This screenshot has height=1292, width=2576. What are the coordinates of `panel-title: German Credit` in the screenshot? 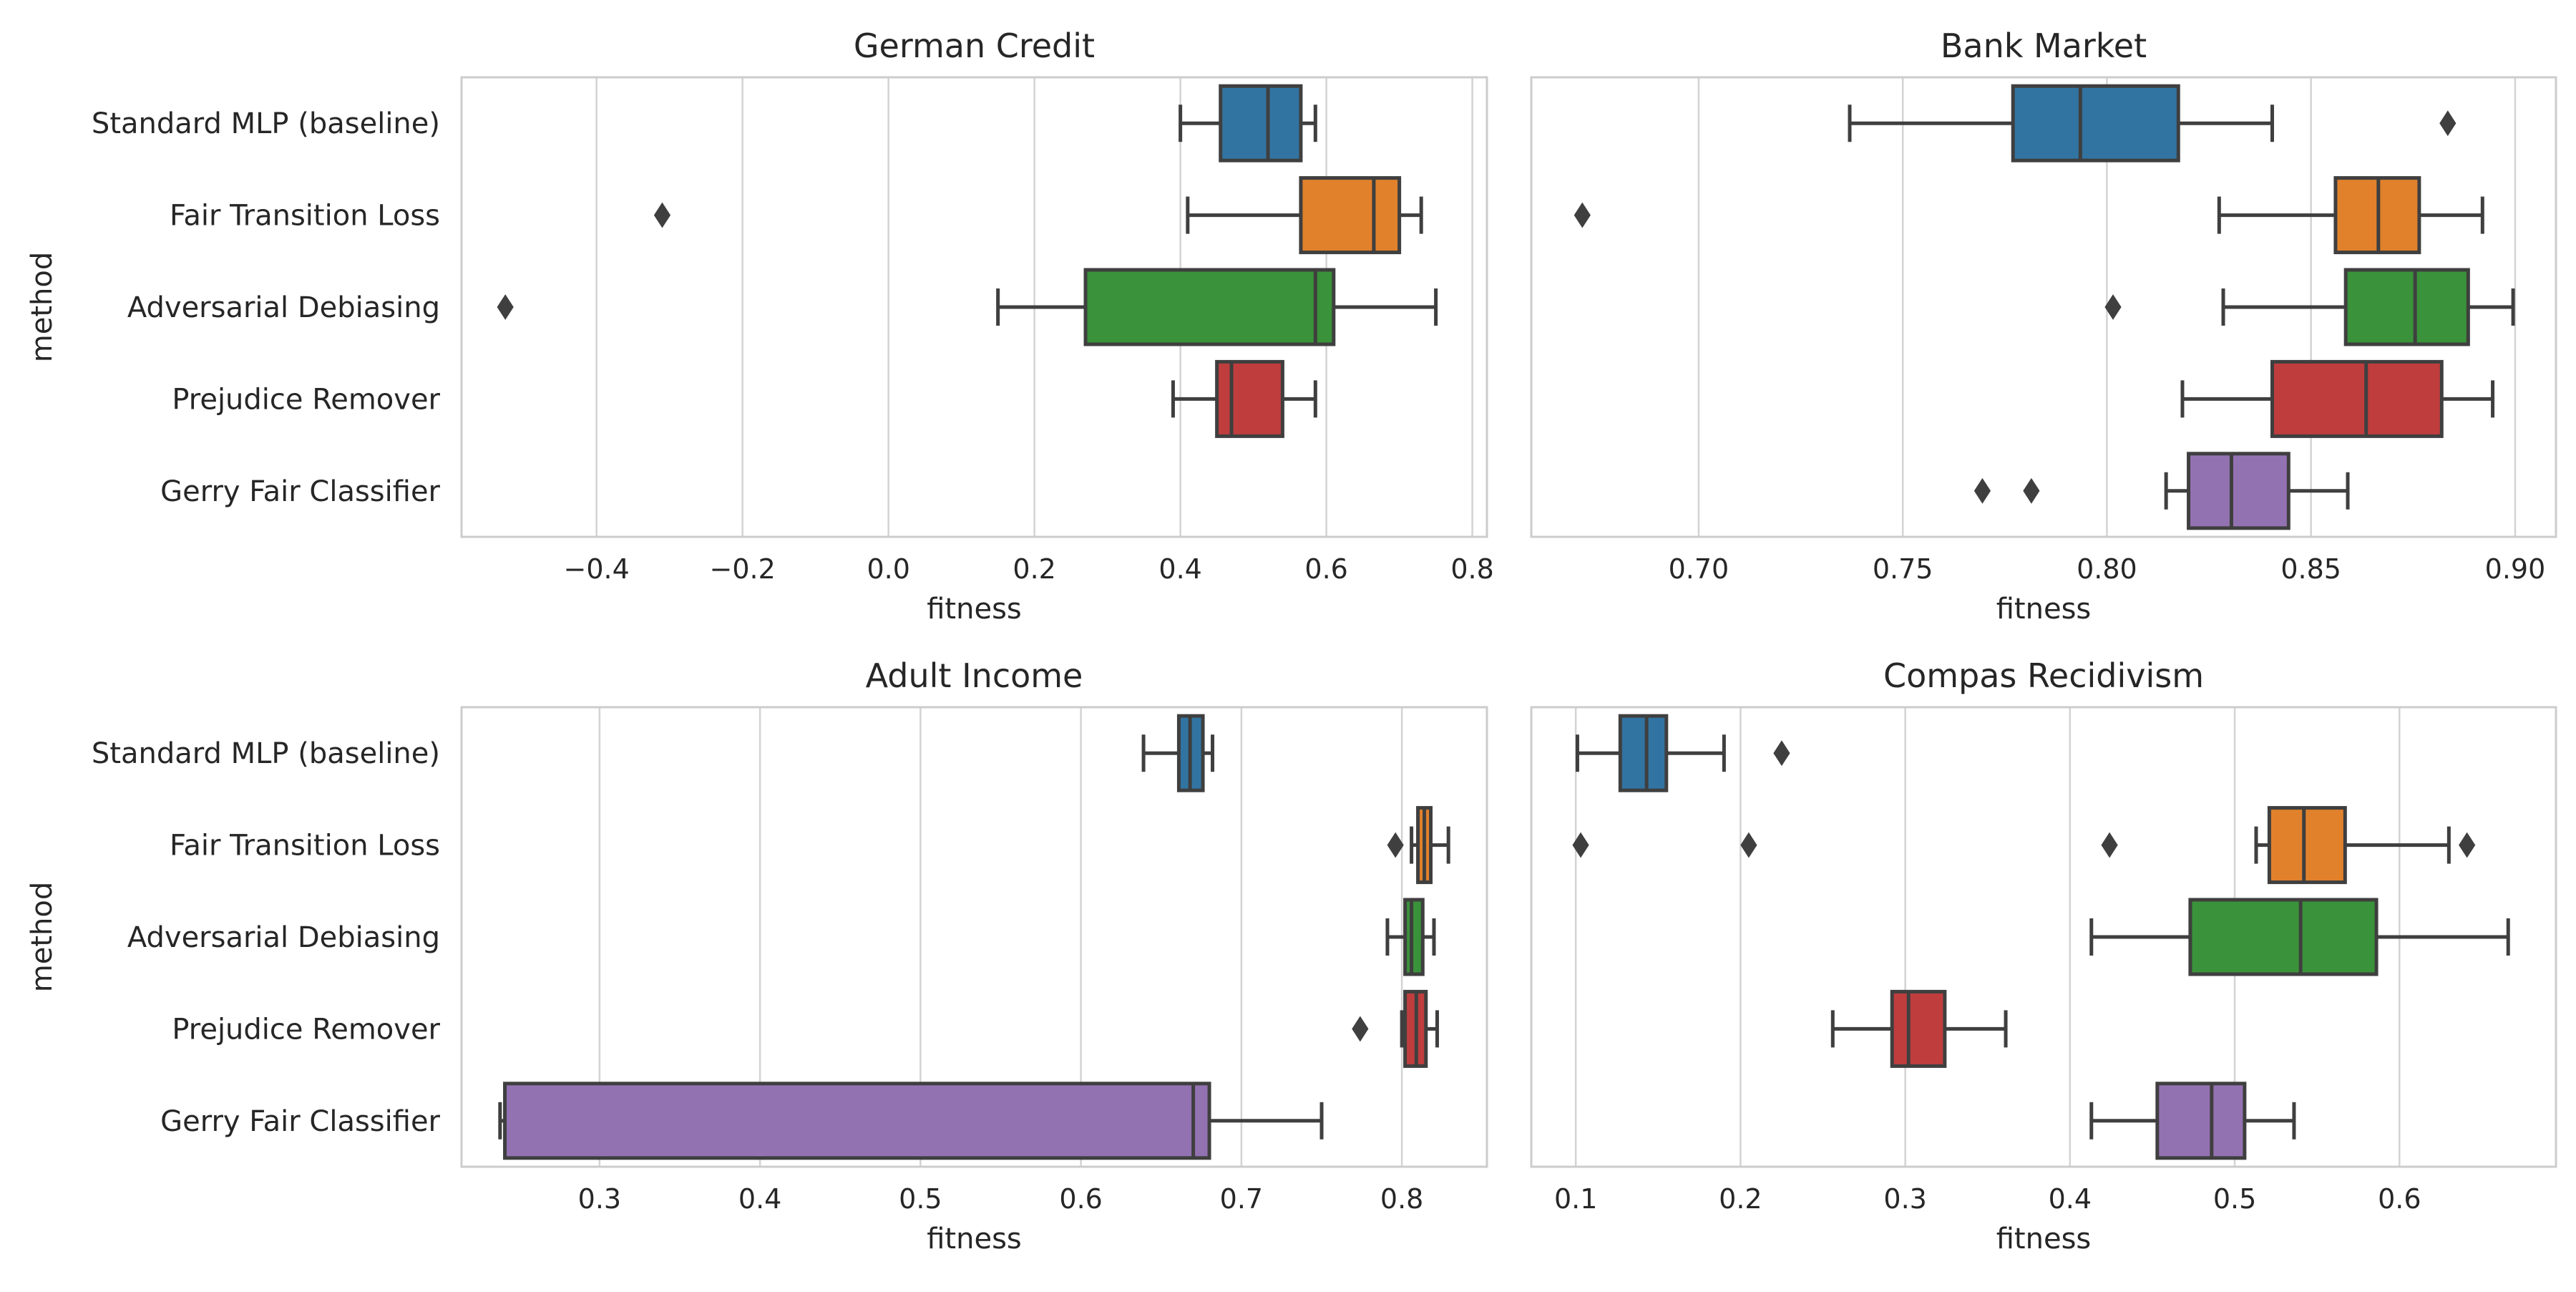 It's located at (974, 45).